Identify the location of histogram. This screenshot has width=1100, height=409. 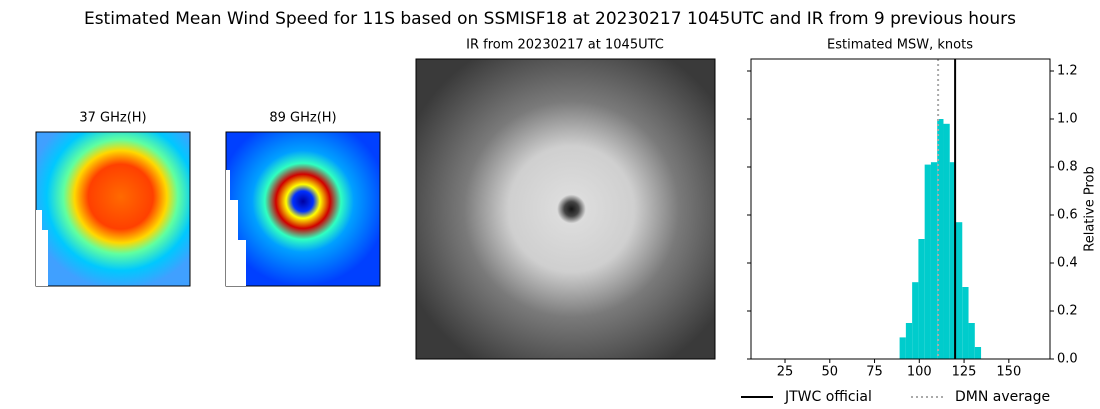
(940, 209).